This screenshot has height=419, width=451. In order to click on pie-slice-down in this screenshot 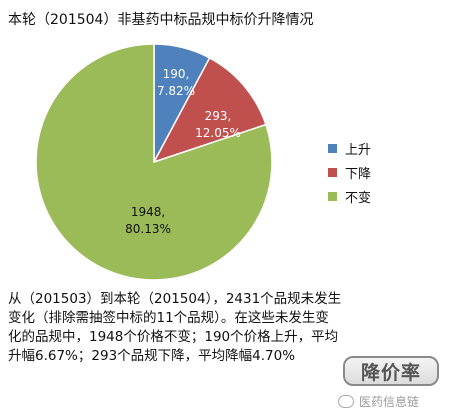, I will do `click(209, 110)`.